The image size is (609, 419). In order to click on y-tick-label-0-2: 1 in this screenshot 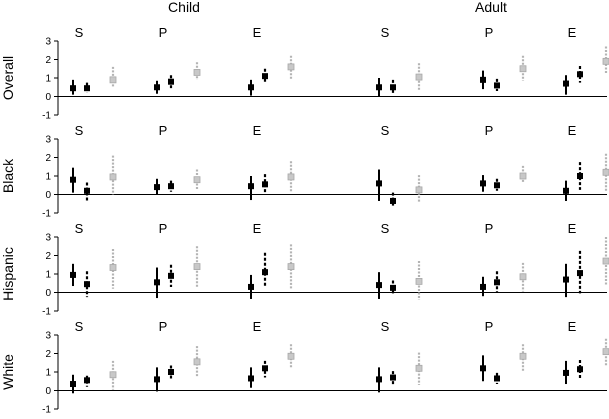, I will do `click(48, 79)`.